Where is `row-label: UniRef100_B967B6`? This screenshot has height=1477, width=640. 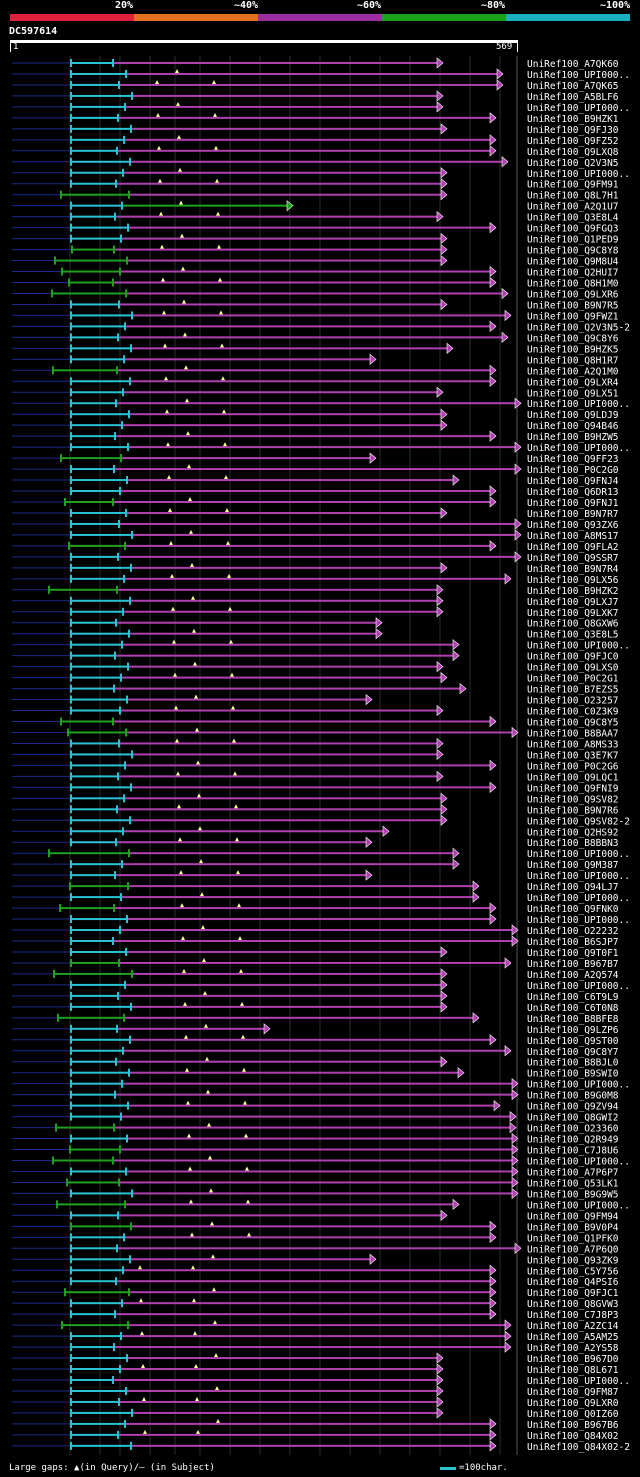
row-label: UniRef100_B967B6 is located at coordinates (573, 1425).